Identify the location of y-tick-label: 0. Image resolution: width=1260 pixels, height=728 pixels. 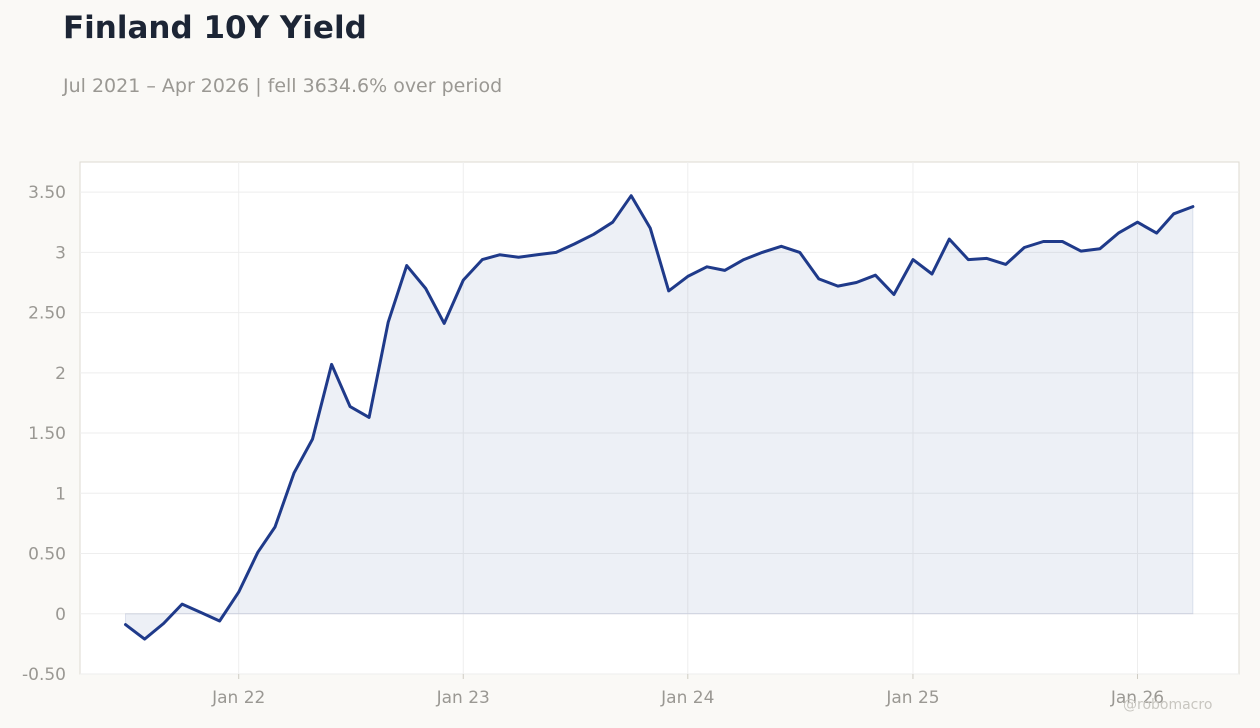
(60, 615).